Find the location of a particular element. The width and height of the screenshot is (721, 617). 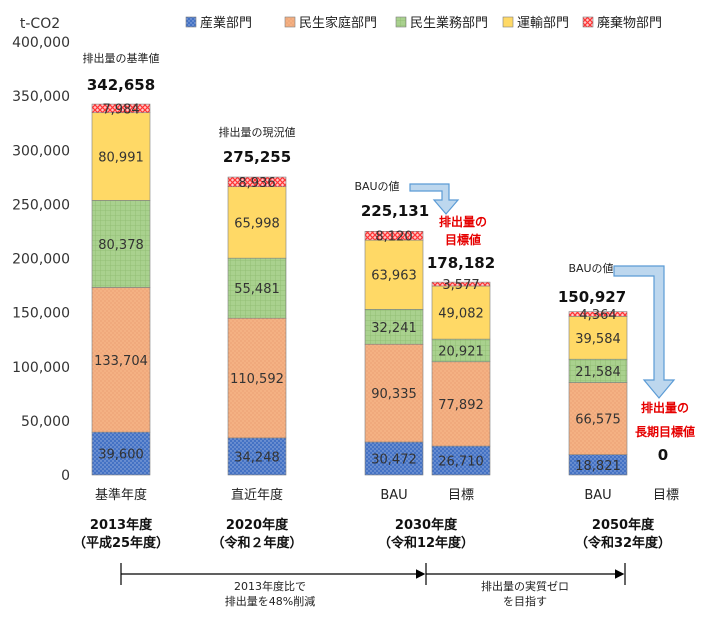

segment-value-label: 110,592 is located at coordinates (257, 379).